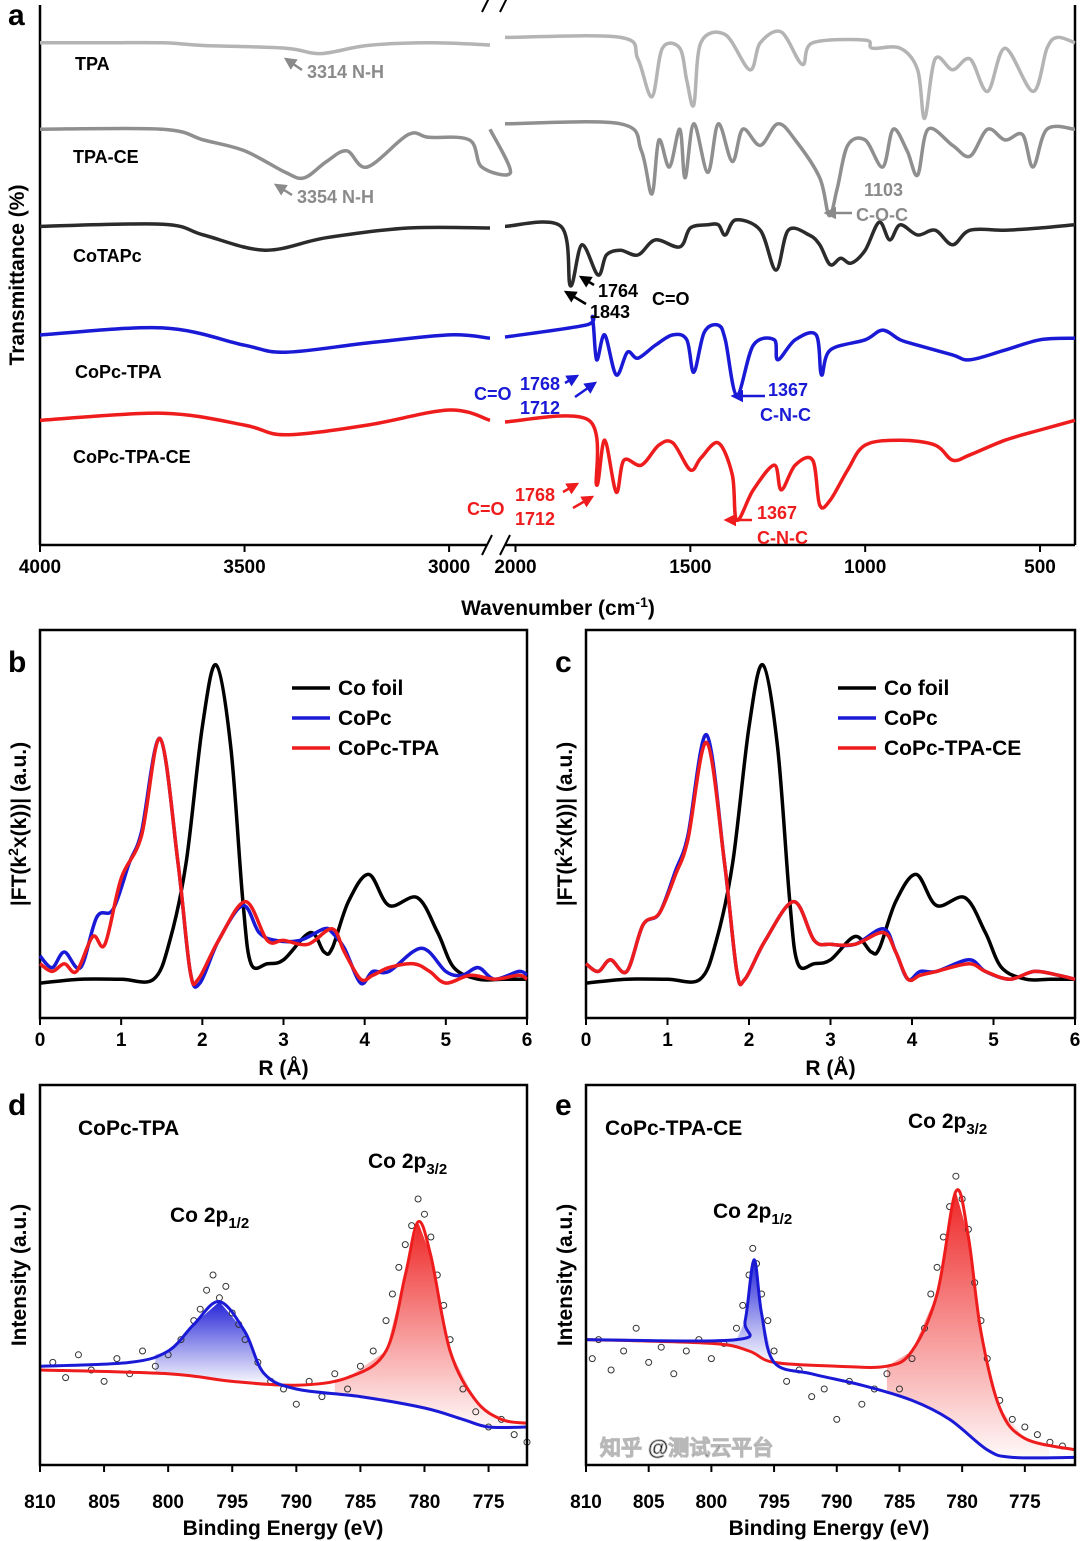 The image size is (1080, 1541). I want to click on legend-label: CoPc, so click(911, 718).